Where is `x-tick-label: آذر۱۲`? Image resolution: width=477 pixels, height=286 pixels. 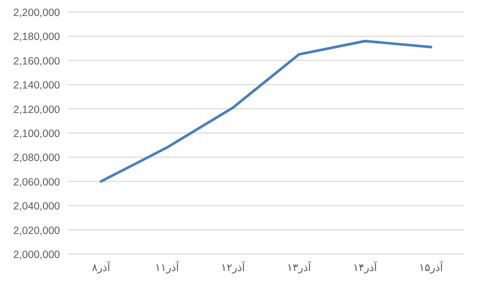 x-tick-label: آذر۱۲ is located at coordinates (233, 267).